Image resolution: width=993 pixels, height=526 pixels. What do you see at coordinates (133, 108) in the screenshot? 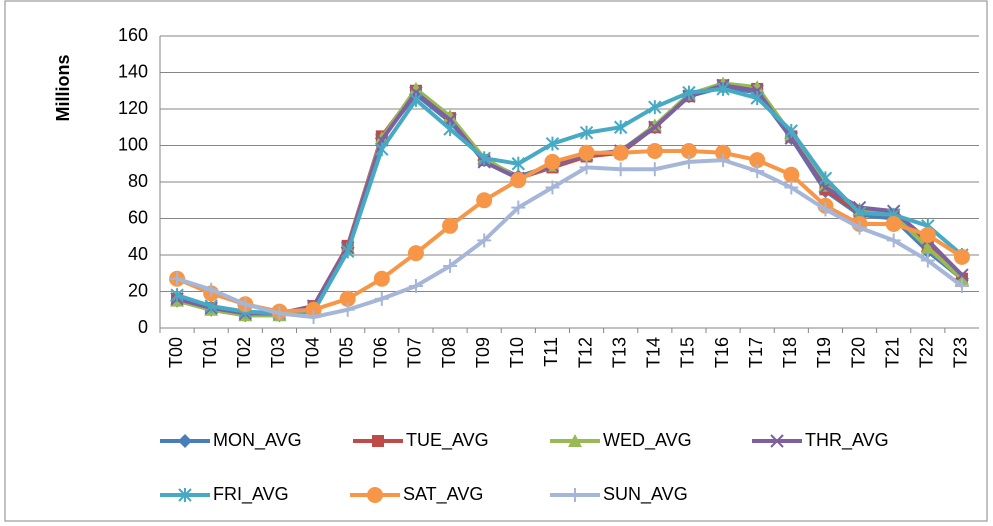
I see `y-tick-label: 120` at bounding box center [133, 108].